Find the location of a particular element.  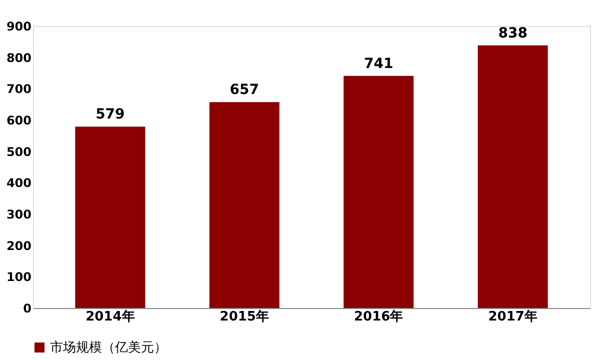

y-tick-label: 0 is located at coordinates (27, 309).